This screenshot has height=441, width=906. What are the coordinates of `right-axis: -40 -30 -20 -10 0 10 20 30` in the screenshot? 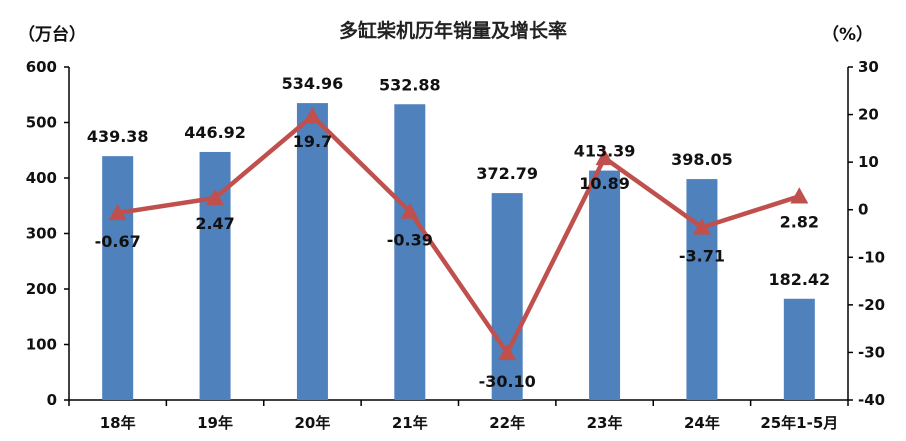 It's located at (866, 233).